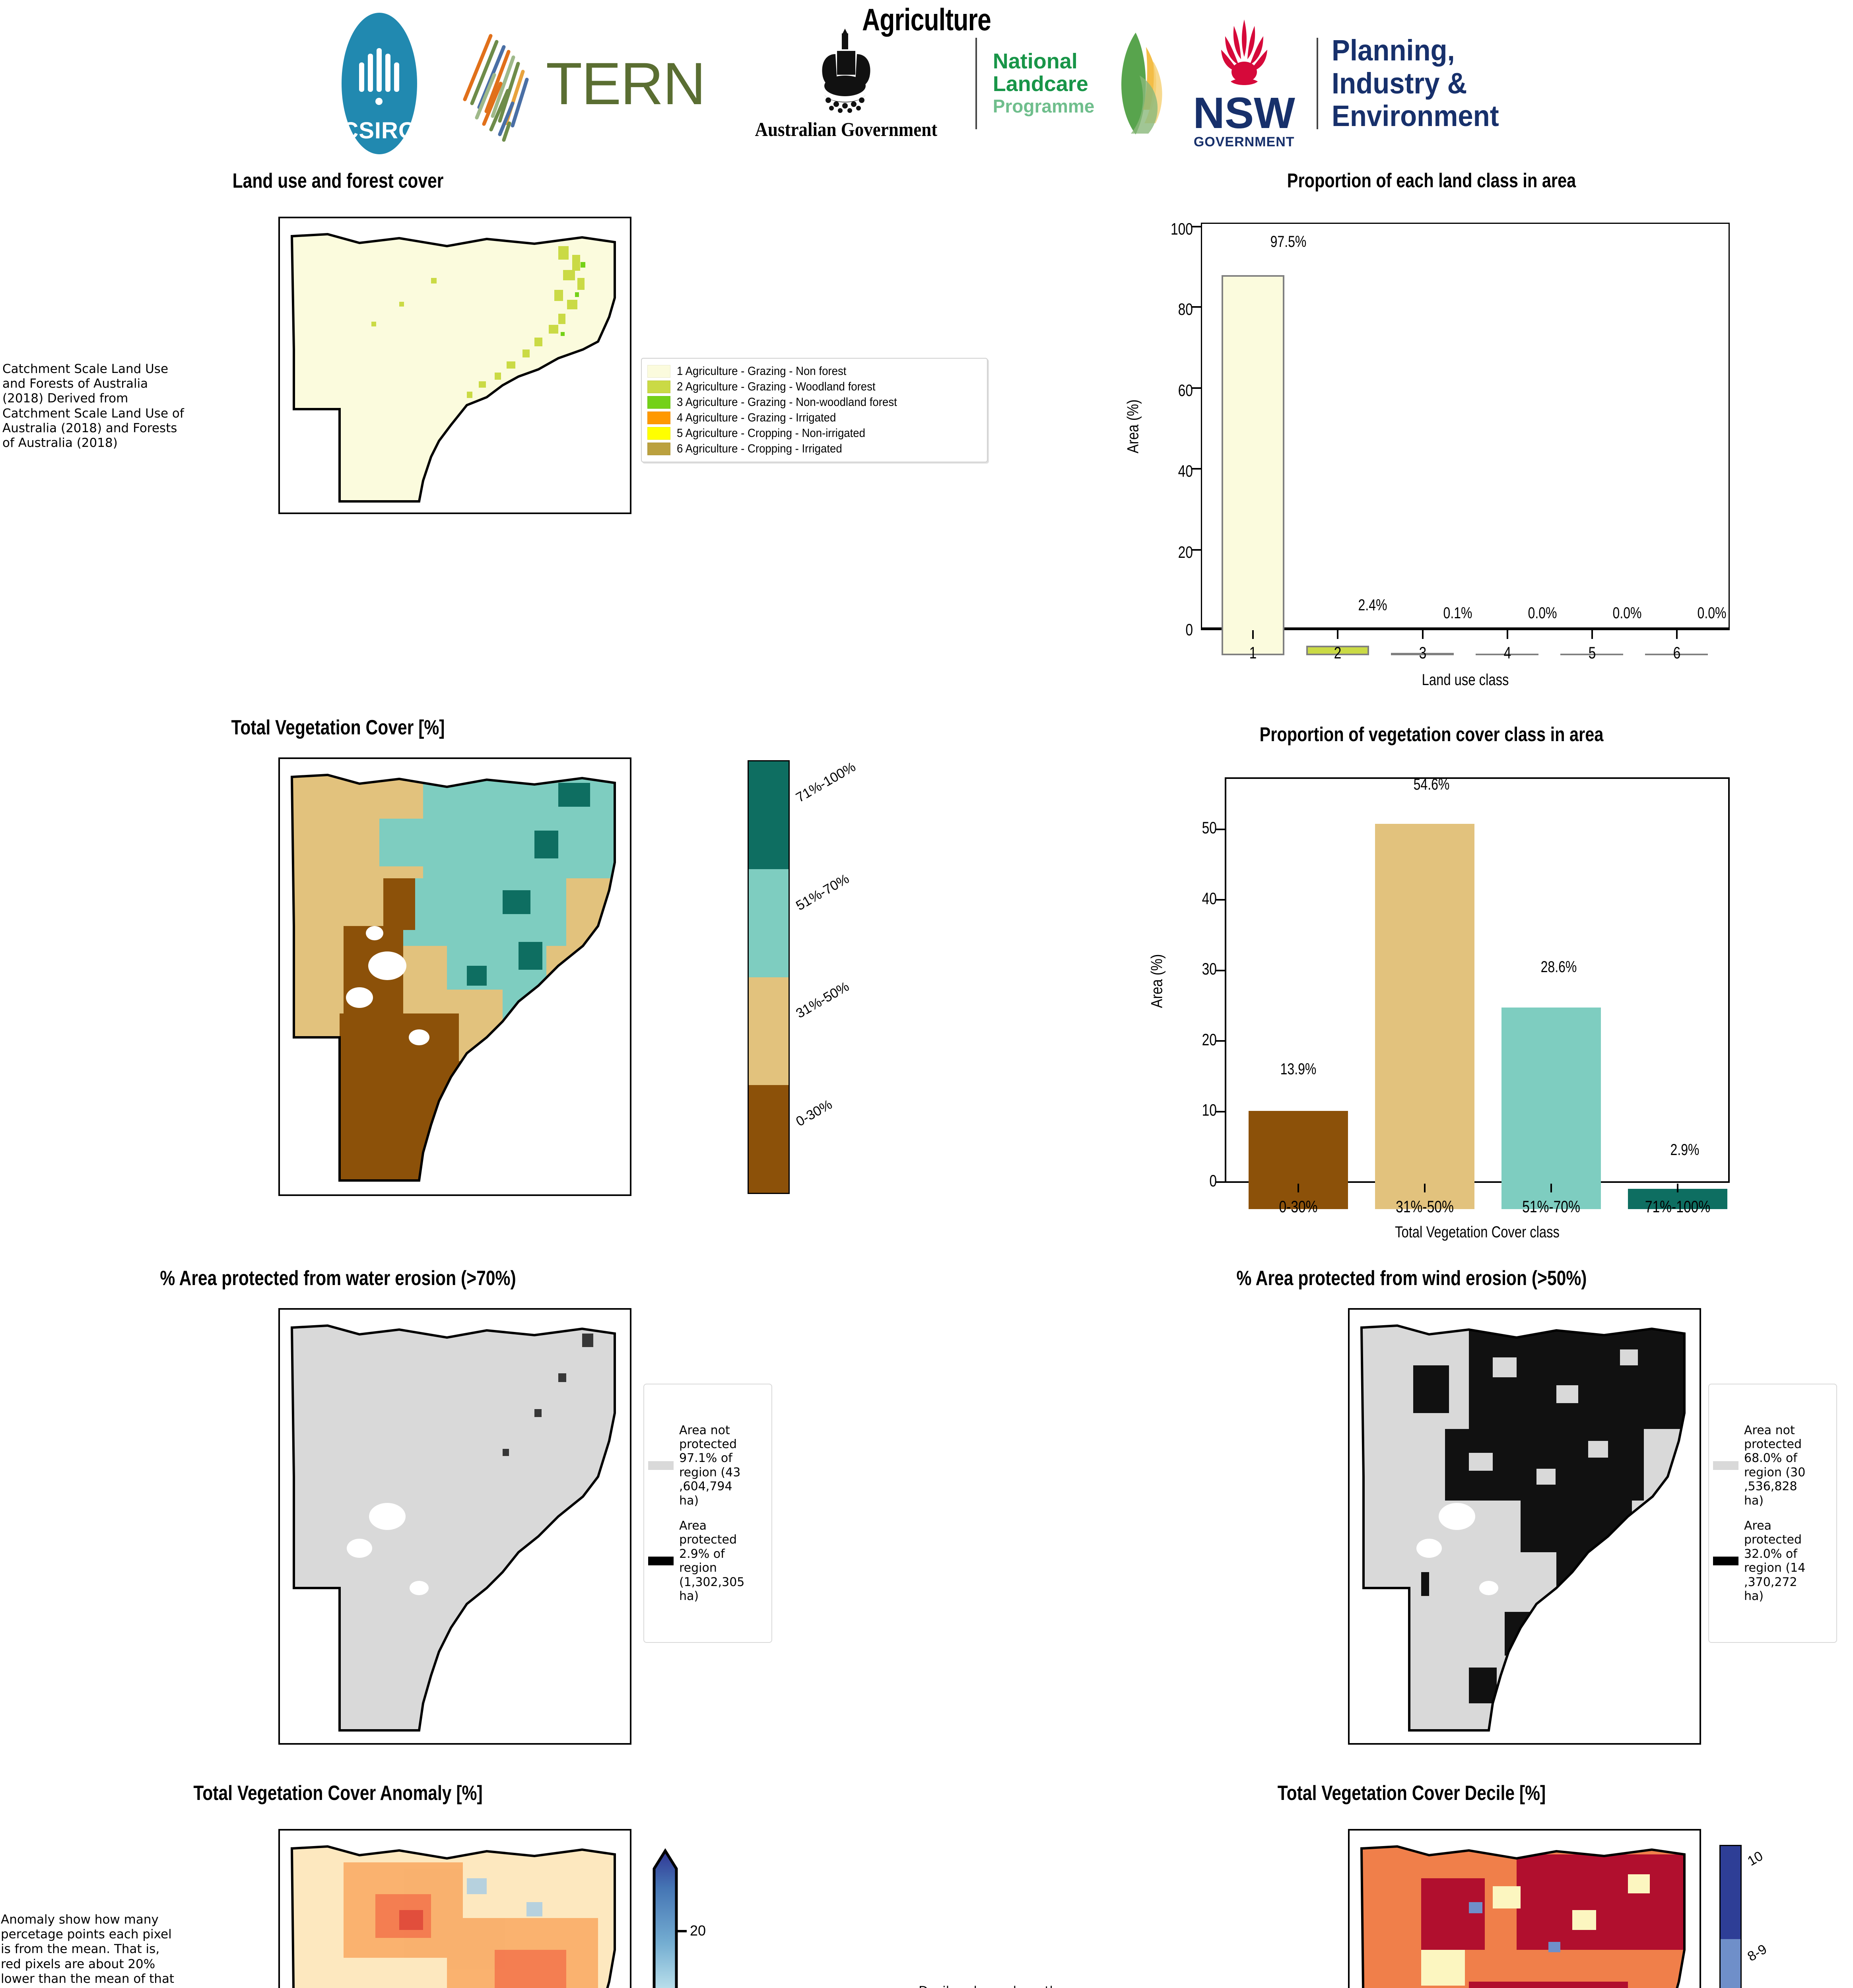  I want to click on chart2-xtick-31-50: 31%-50%, so click(1425, 1206).